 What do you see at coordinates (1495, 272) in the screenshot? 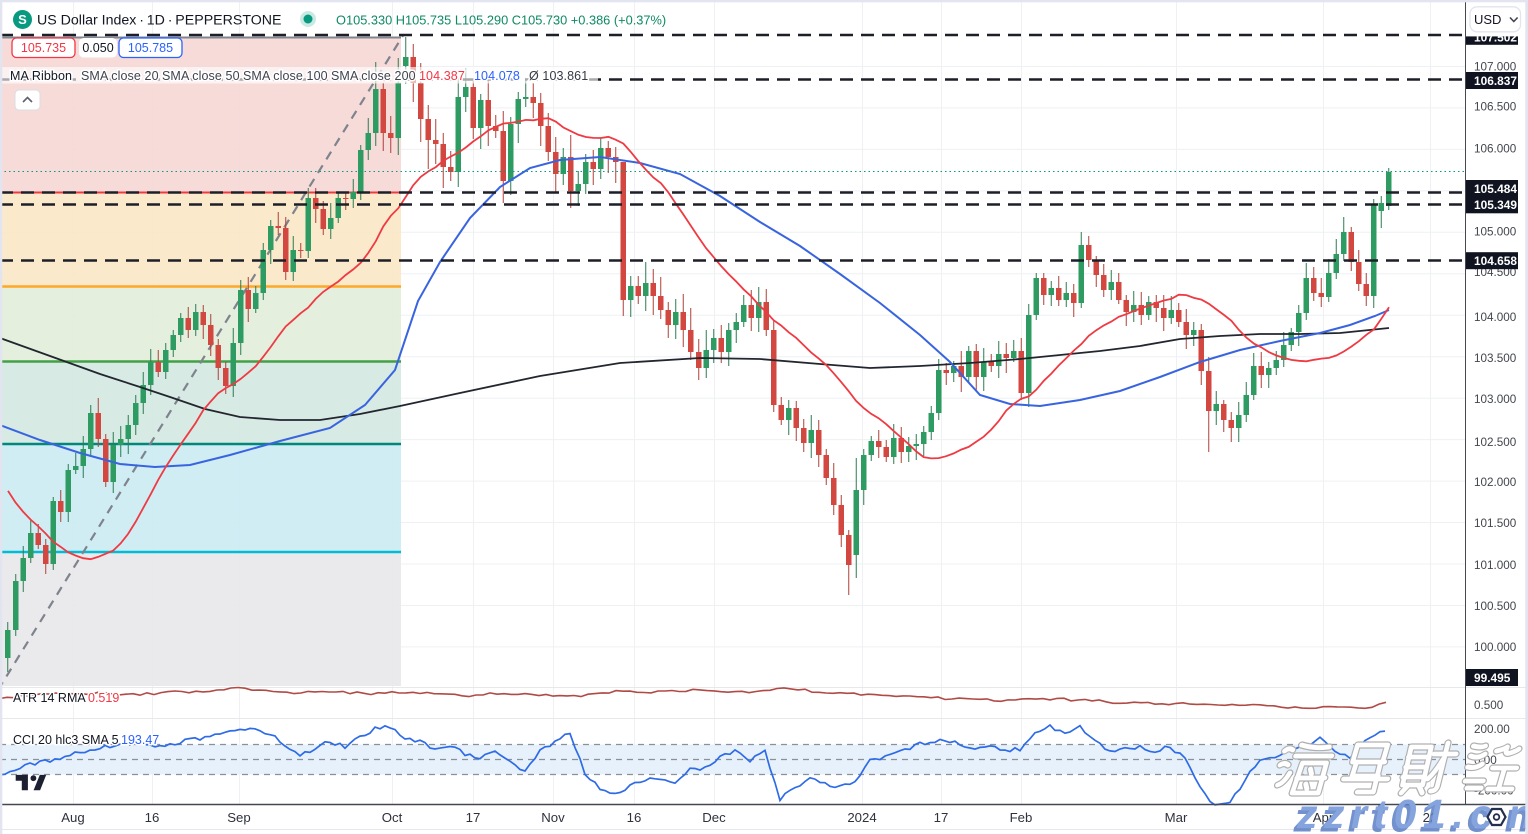
I see `svg-text: 104.500` at bounding box center [1495, 272].